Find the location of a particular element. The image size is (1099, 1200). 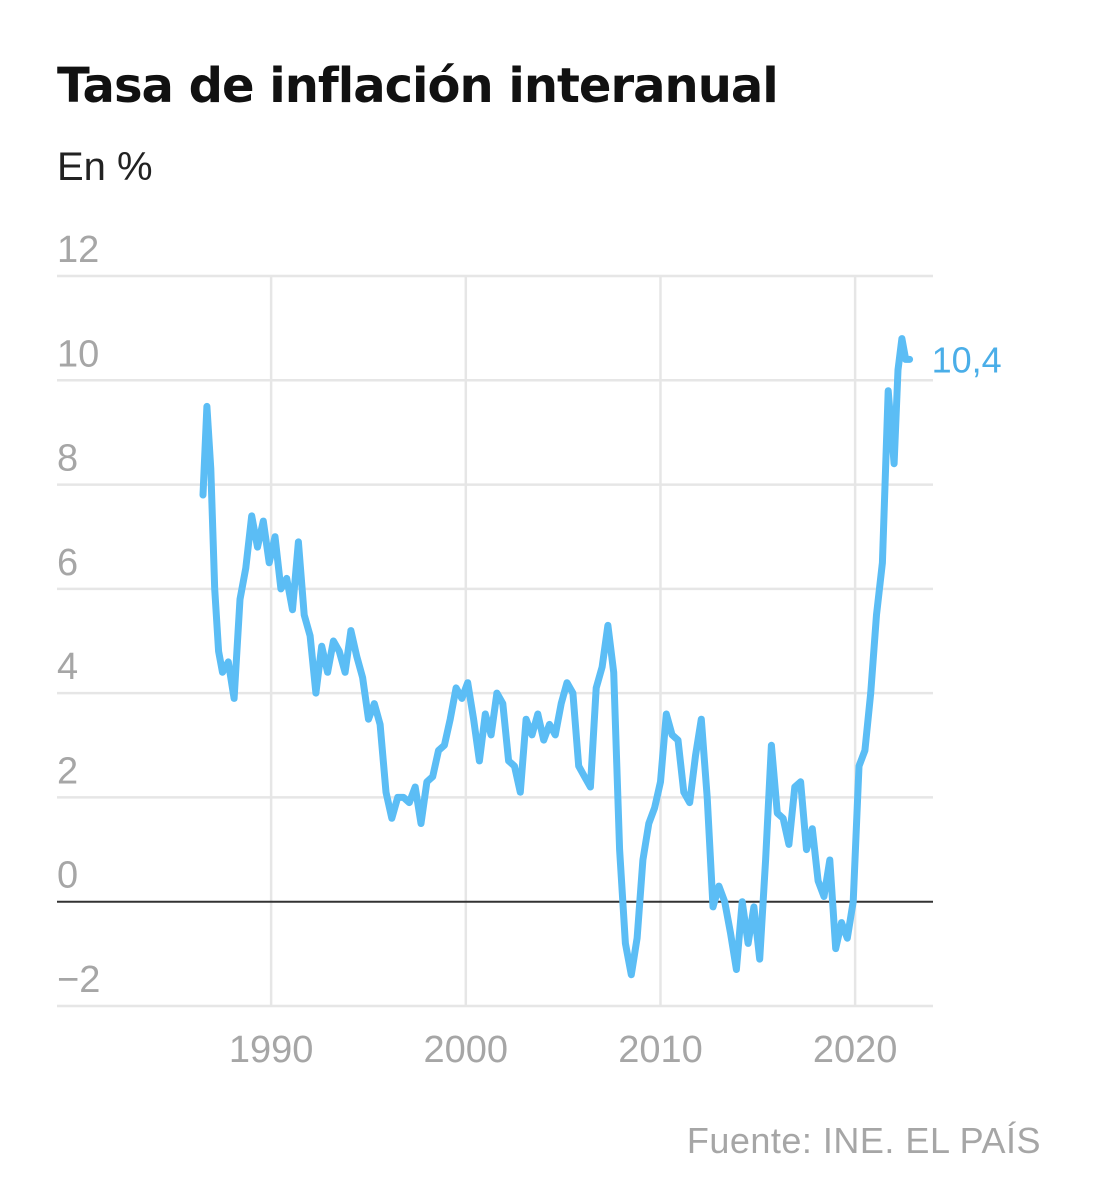

y-tick-label: −2 is located at coordinates (78, 980).